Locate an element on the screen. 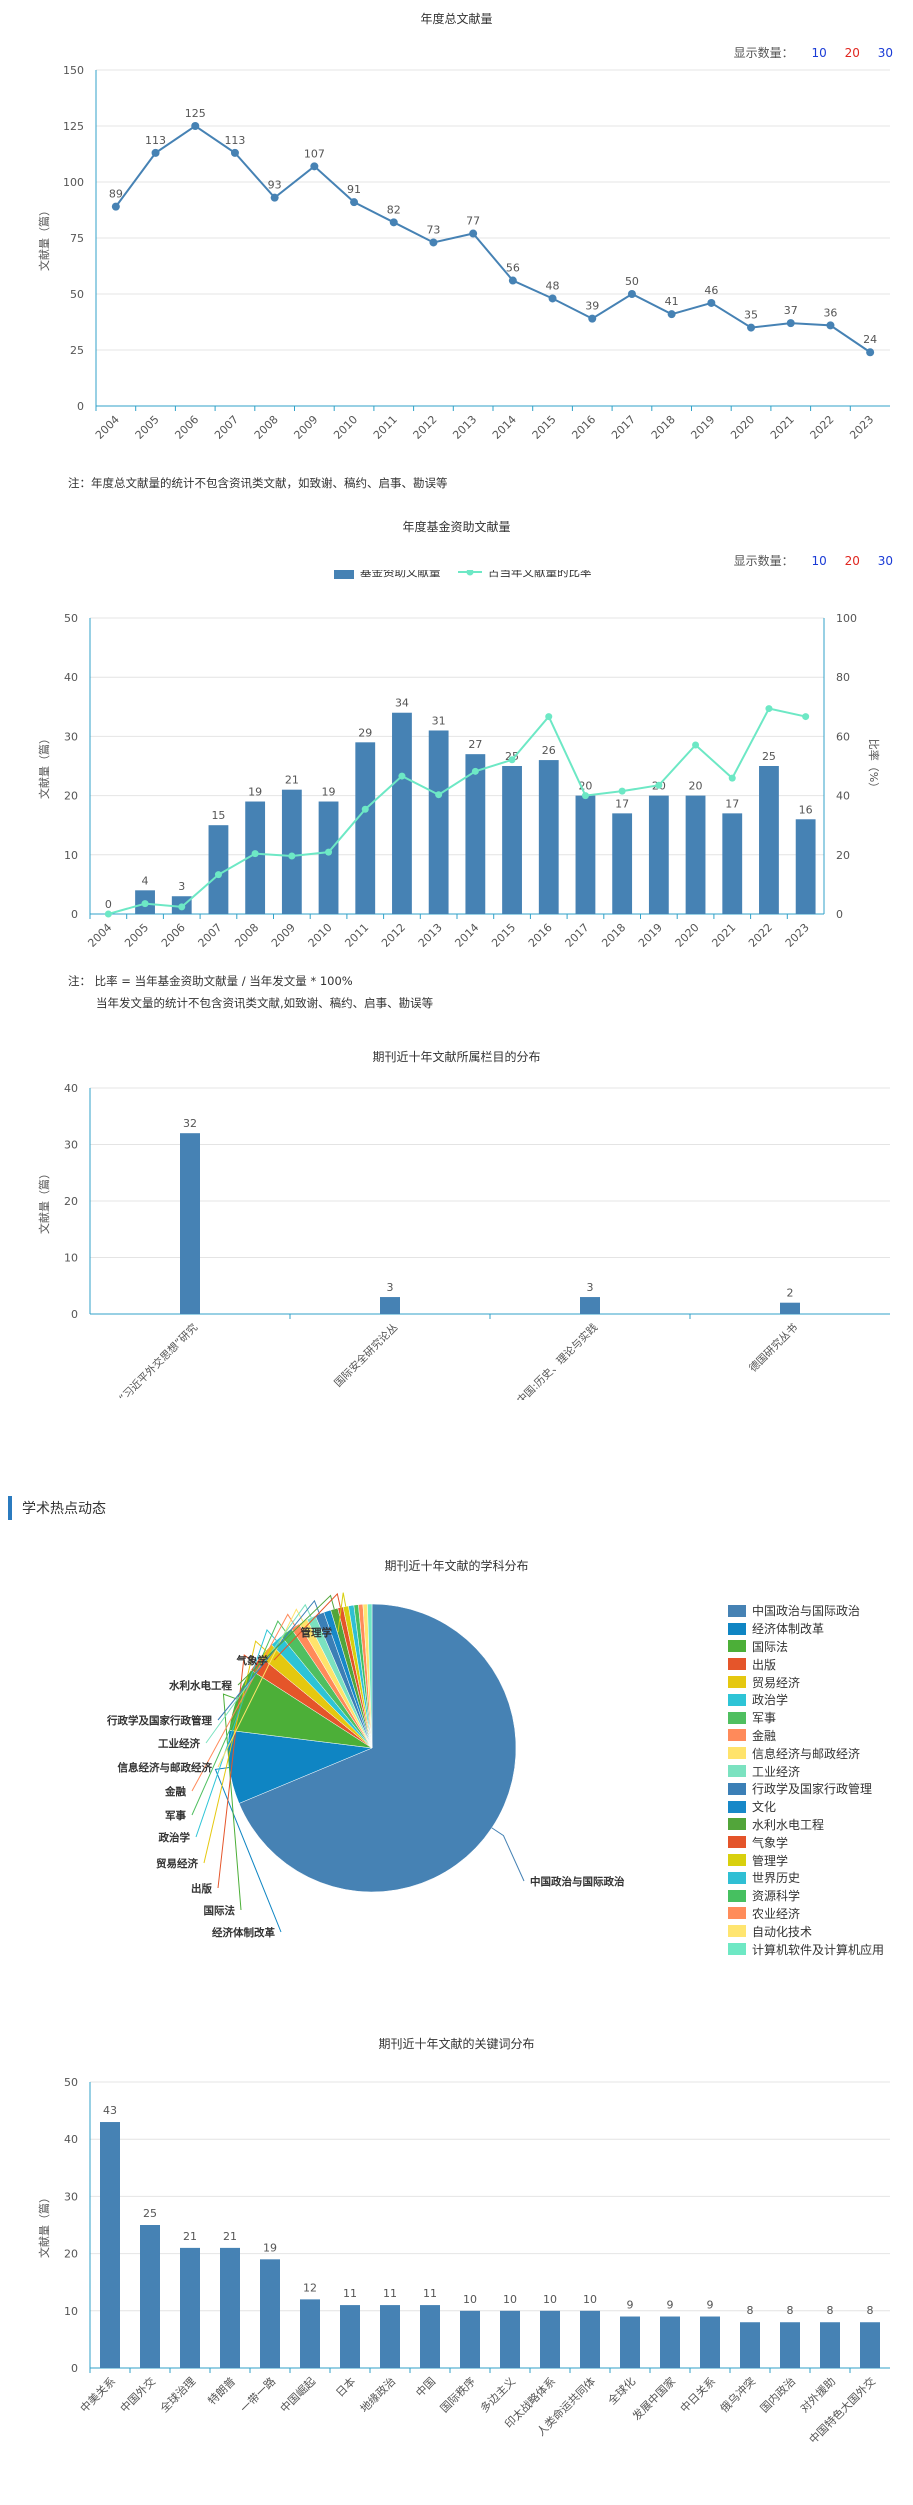  chart4-legend-item: 贸易经济 is located at coordinates (806, 1682).